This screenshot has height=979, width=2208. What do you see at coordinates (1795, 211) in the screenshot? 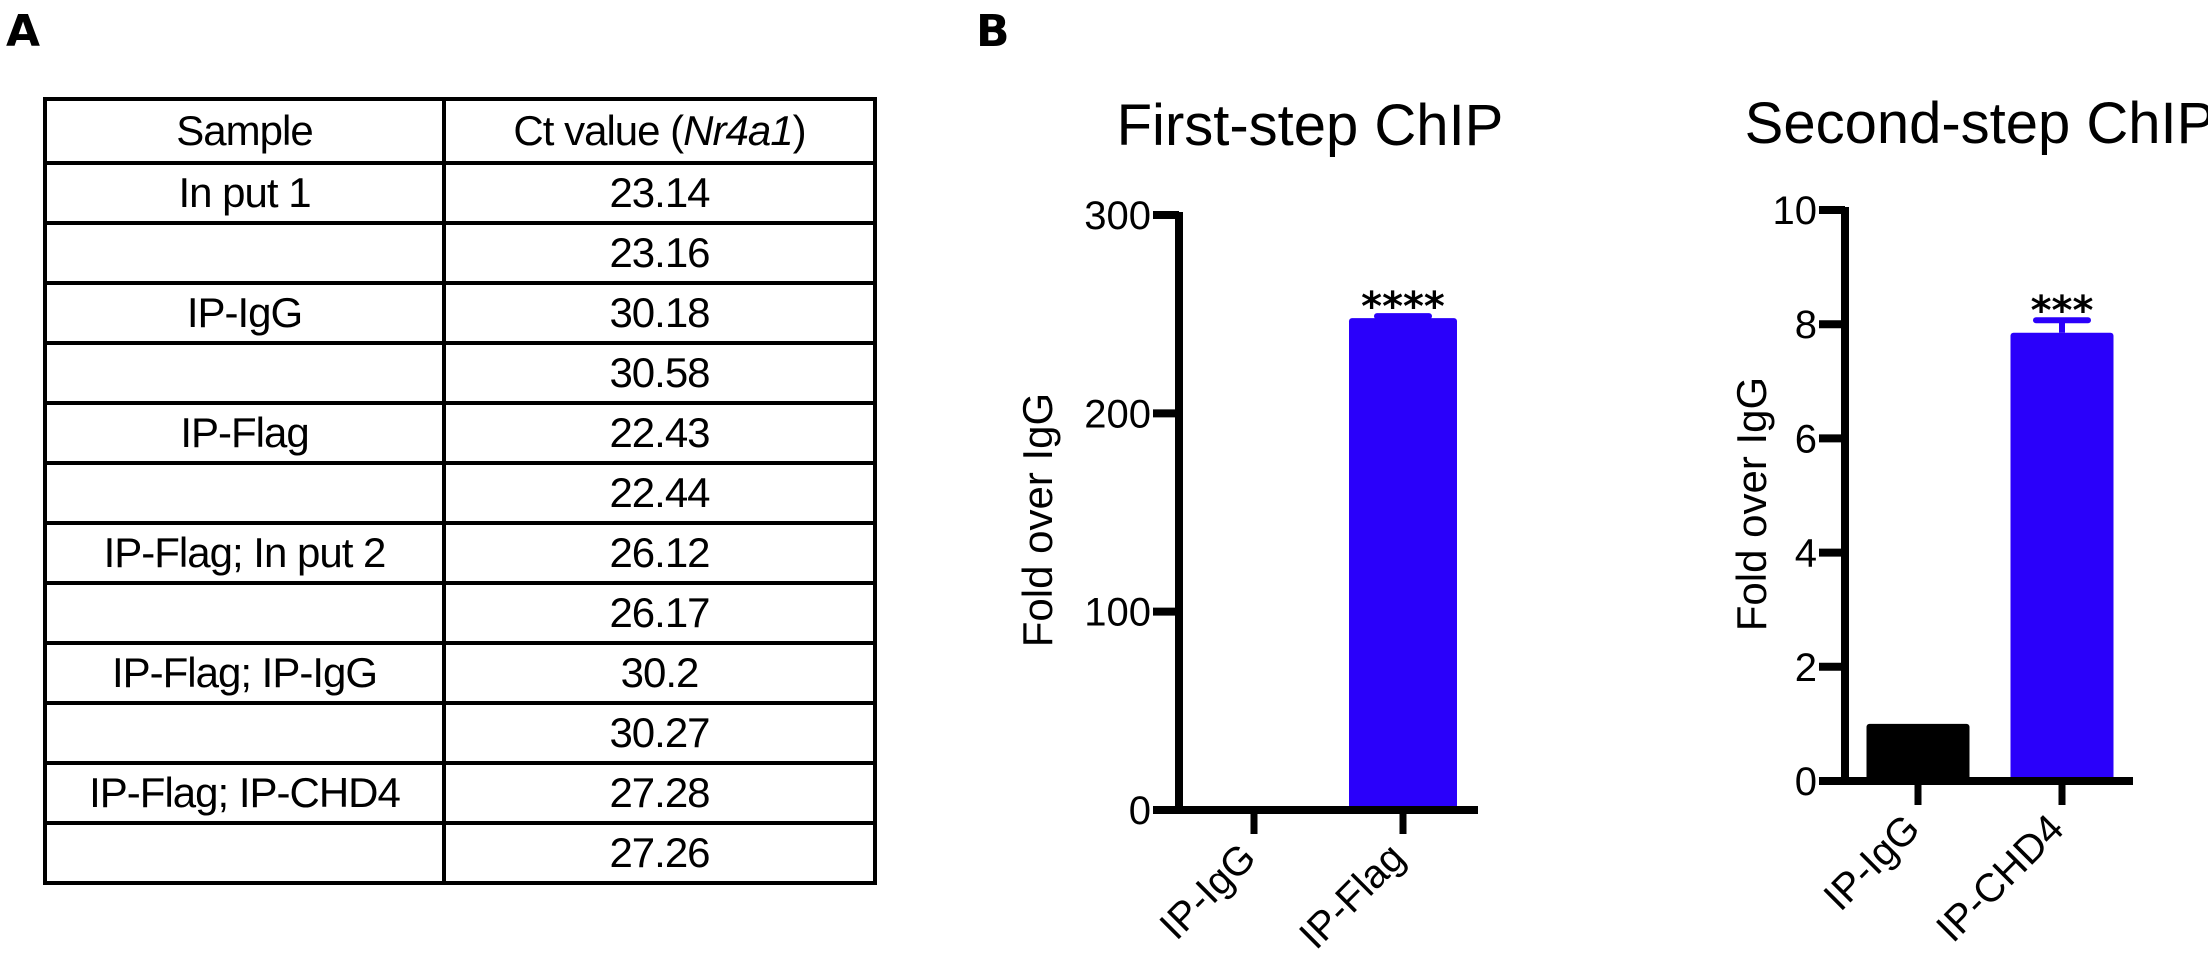
I see `y-tick-label: 10` at bounding box center [1795, 211].